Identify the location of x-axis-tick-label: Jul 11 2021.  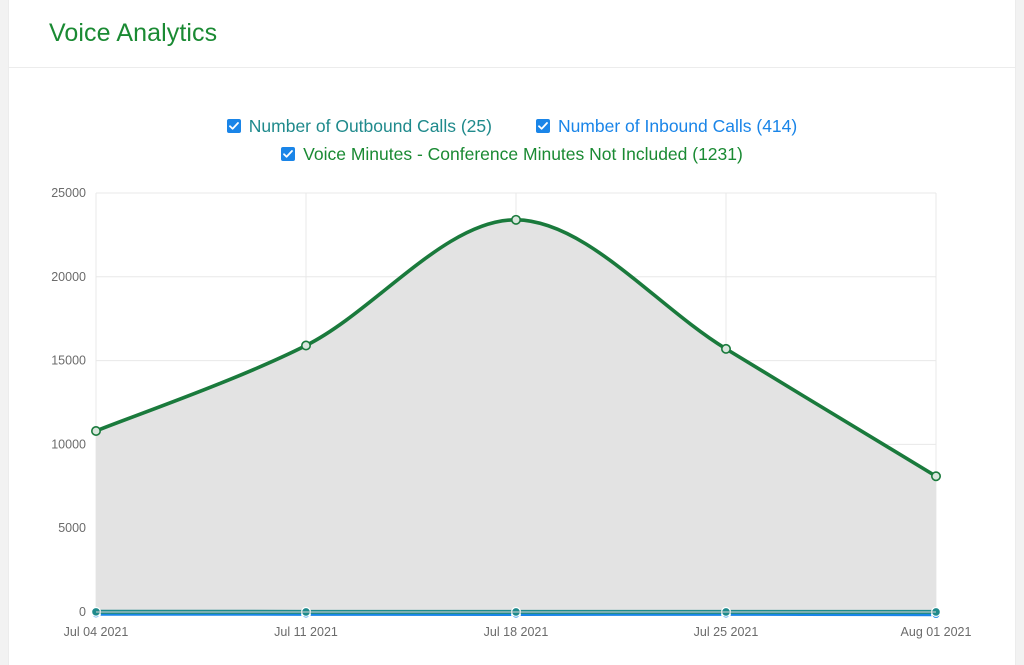
(306, 632).